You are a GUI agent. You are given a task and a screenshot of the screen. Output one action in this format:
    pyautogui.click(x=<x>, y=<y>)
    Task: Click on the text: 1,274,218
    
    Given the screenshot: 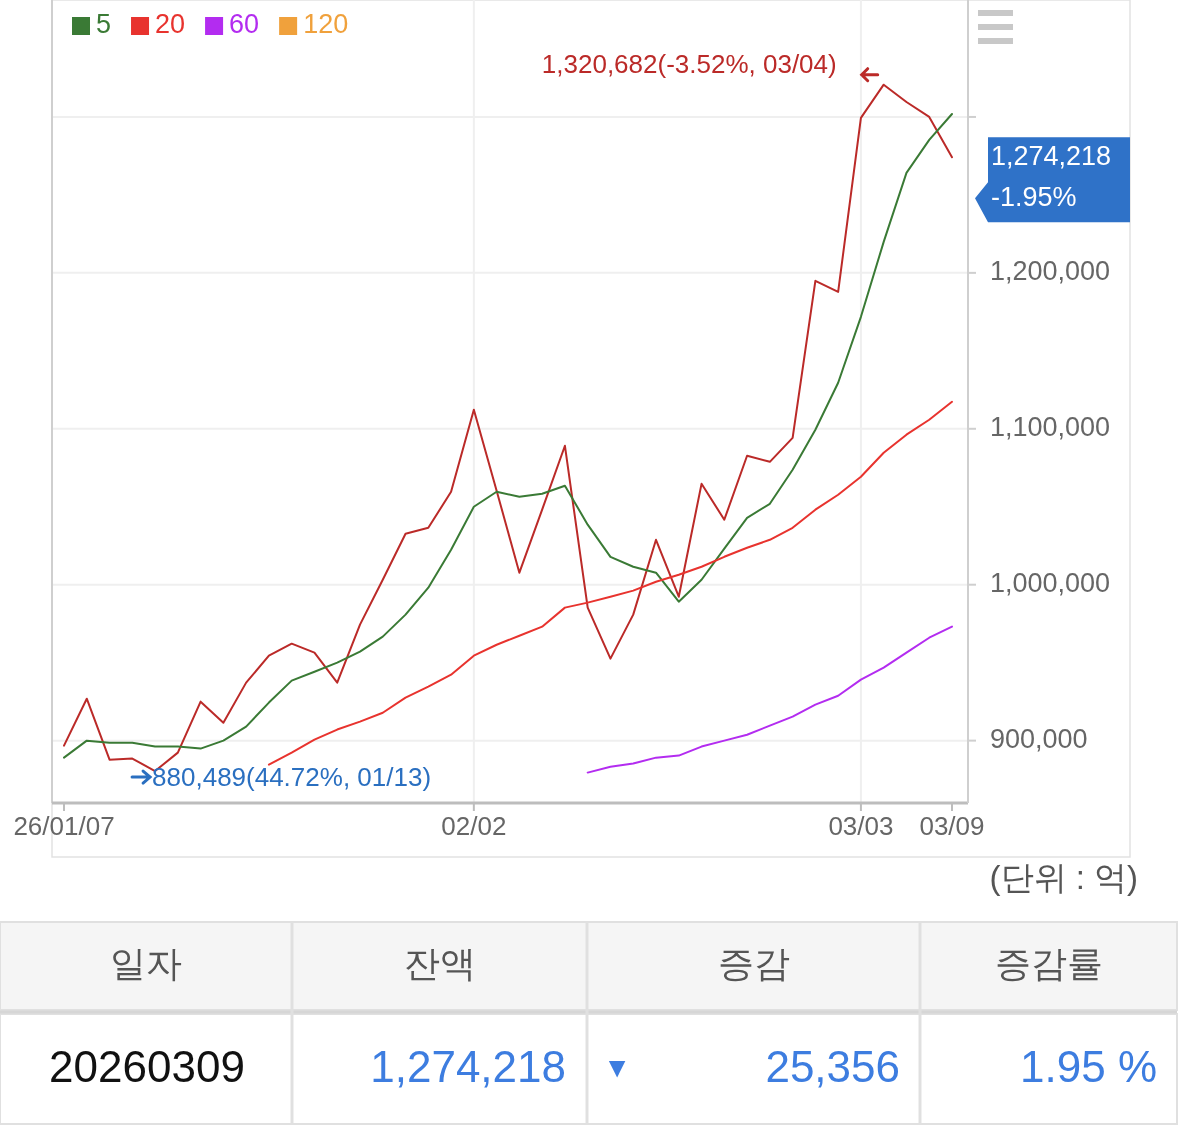 What is the action you would take?
    pyautogui.click(x=1051, y=156)
    